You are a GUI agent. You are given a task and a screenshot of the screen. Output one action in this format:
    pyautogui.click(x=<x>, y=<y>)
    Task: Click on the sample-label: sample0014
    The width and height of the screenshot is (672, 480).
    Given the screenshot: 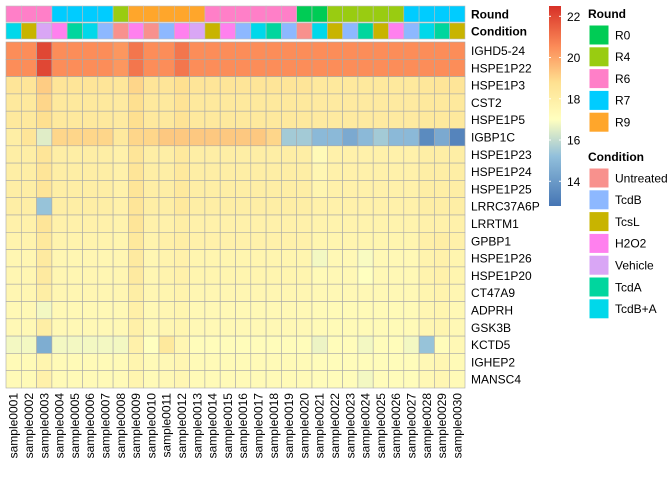 What is the action you would take?
    pyautogui.click(x=213, y=426)
    